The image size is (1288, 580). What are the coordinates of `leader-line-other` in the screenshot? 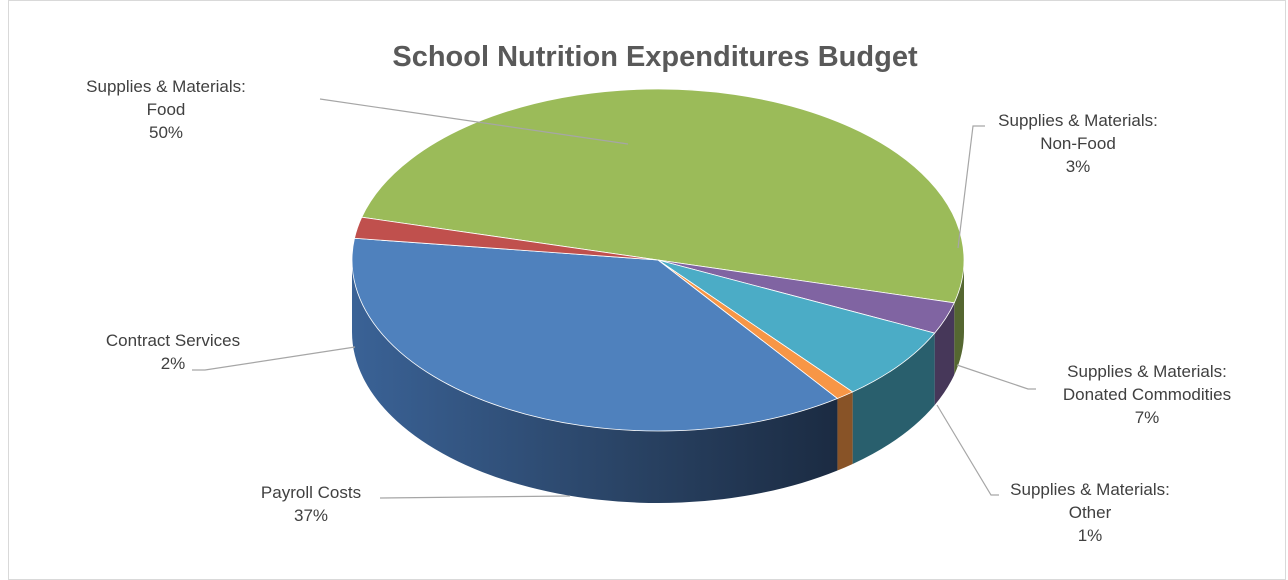 It's located at (967, 450).